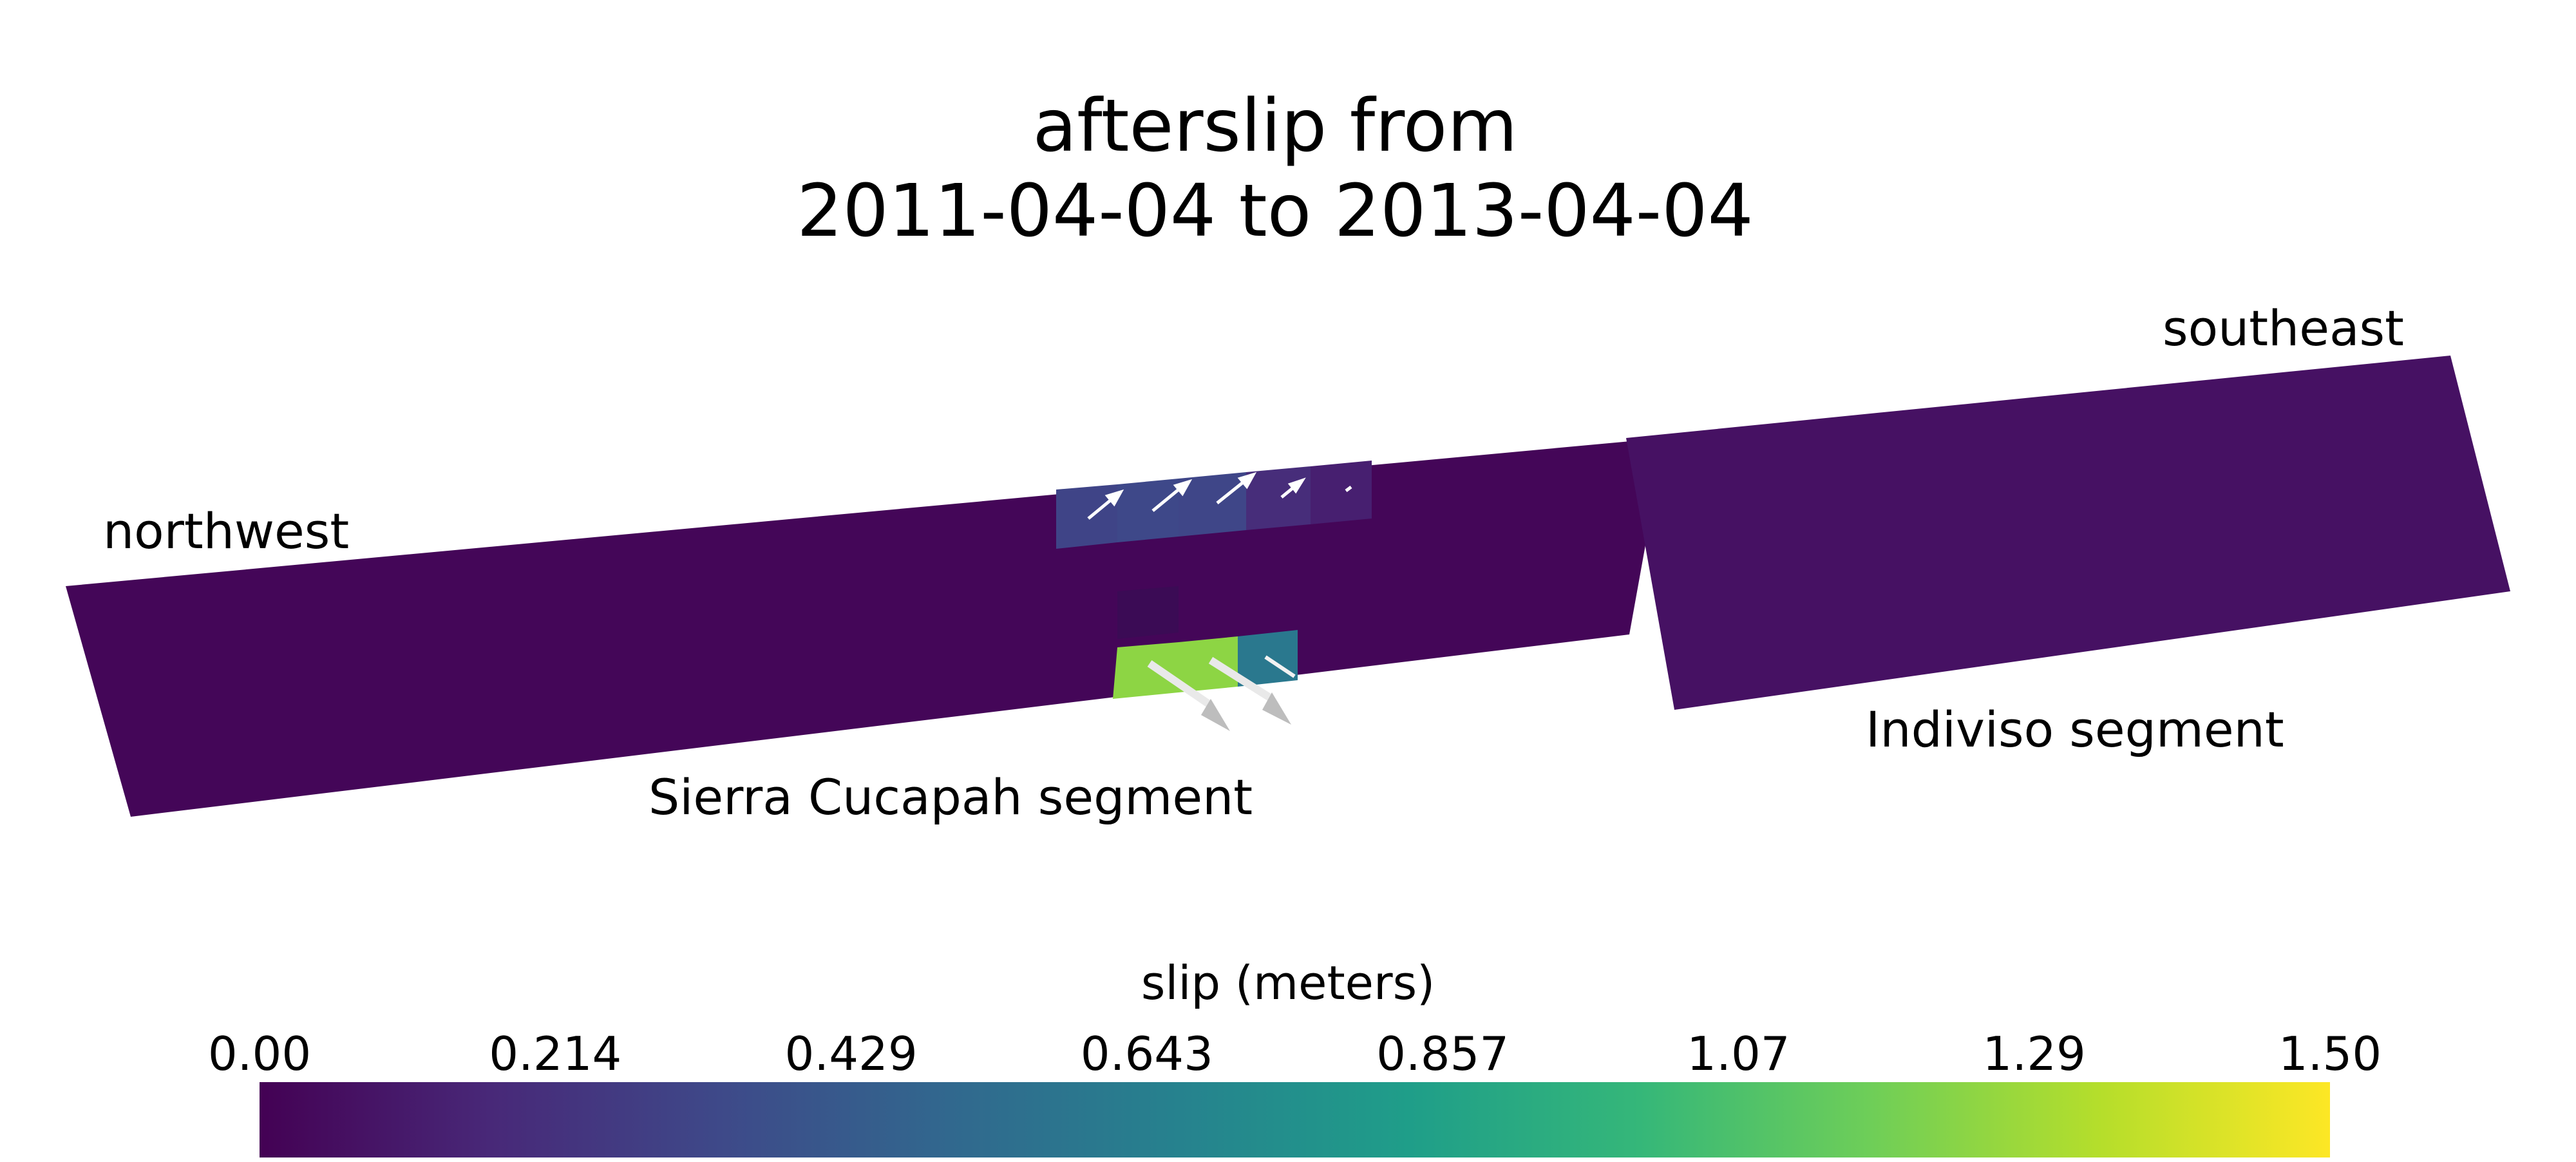 Image resolution: width=2576 pixels, height=1162 pixels. I want to click on colorbar-tick-label: 1.29, so click(2034, 1054).